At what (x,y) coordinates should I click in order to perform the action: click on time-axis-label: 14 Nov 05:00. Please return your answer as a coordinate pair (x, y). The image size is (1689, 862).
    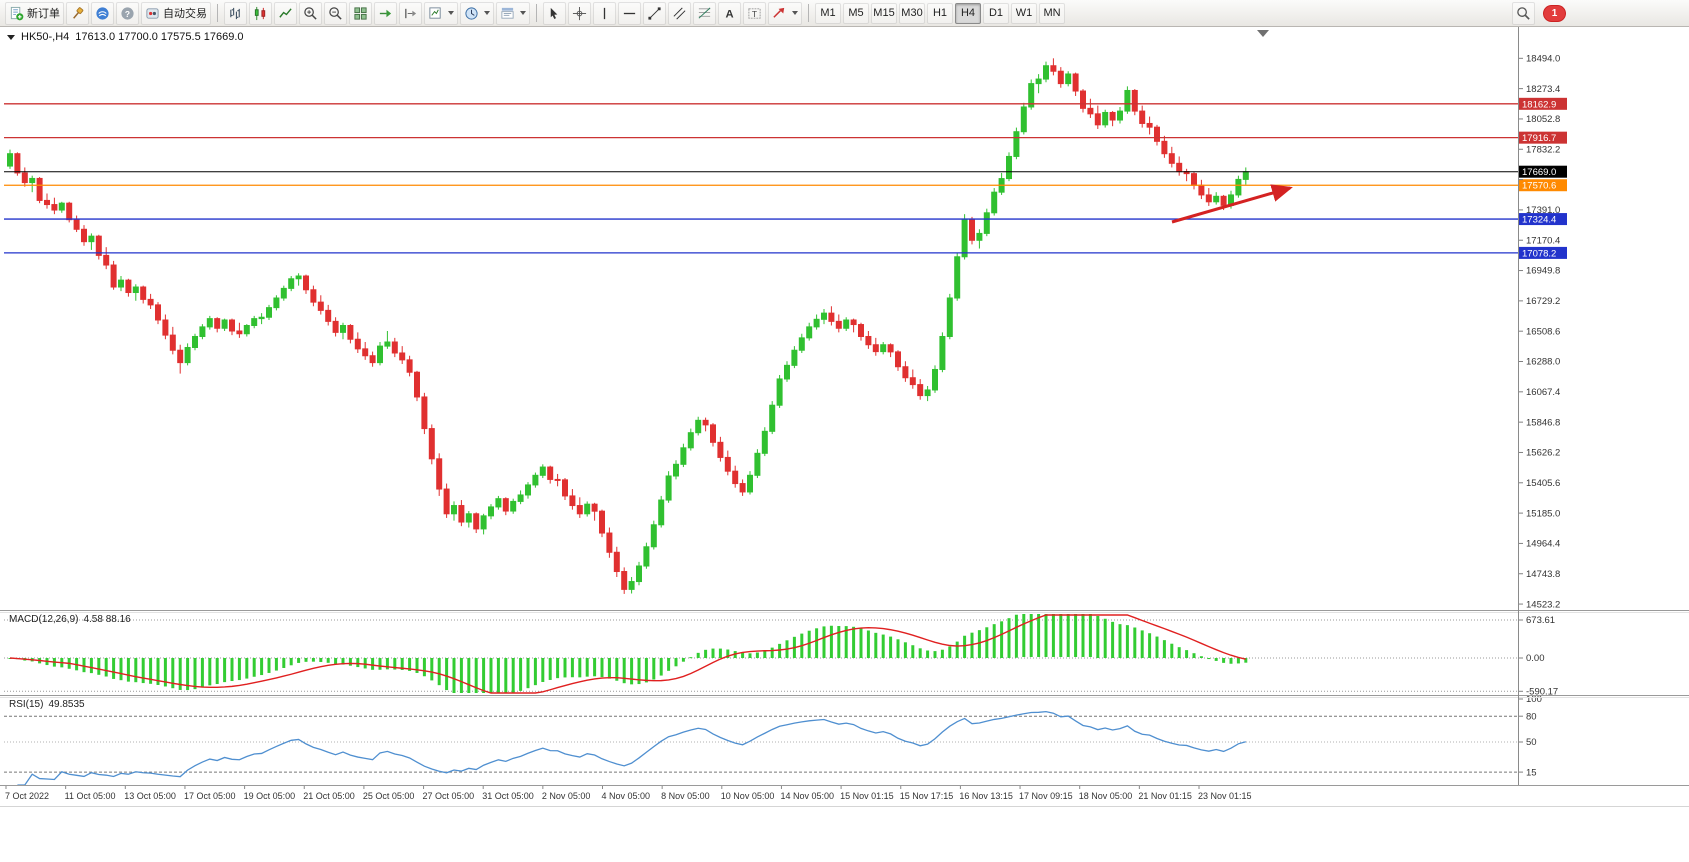
    Looking at the image, I should click on (807, 796).